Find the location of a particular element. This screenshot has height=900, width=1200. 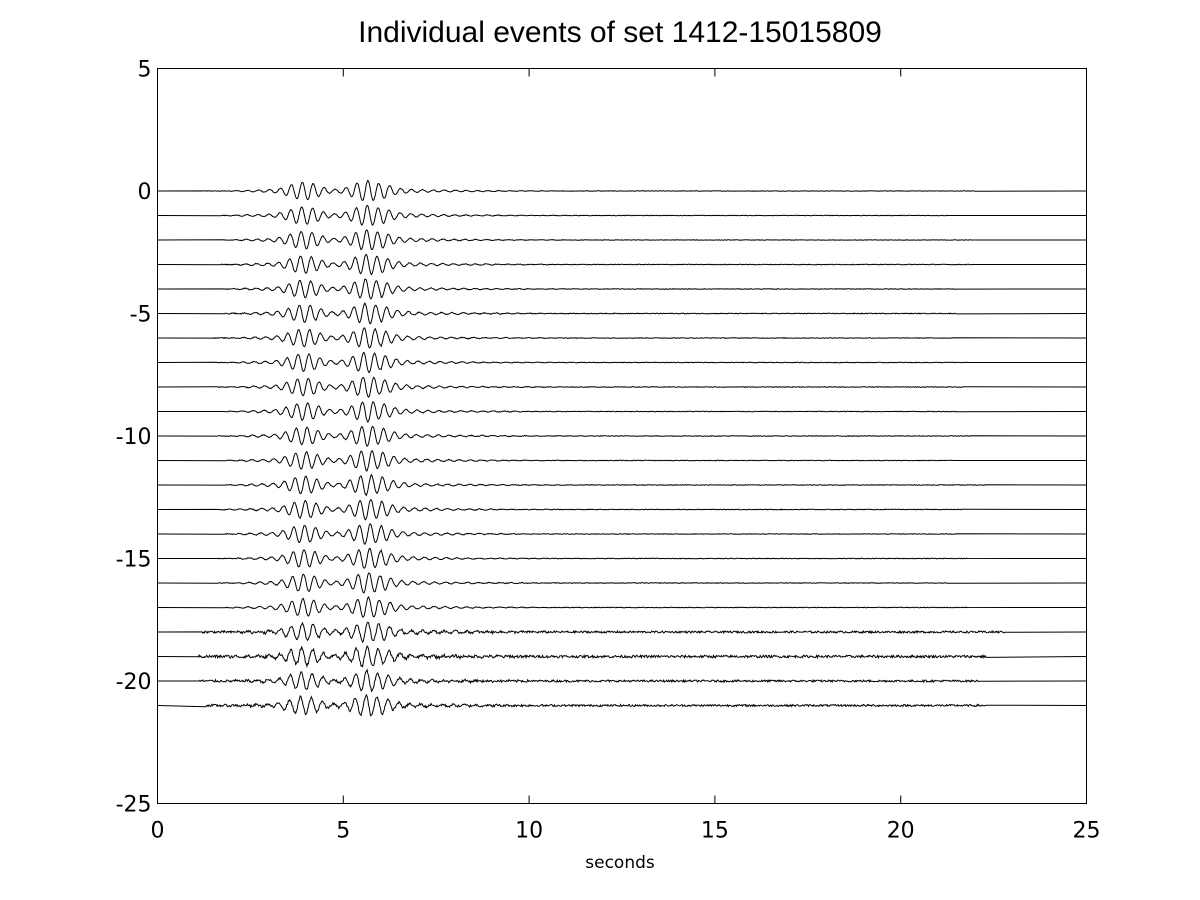

x-tick-label: 10 is located at coordinates (529, 831).